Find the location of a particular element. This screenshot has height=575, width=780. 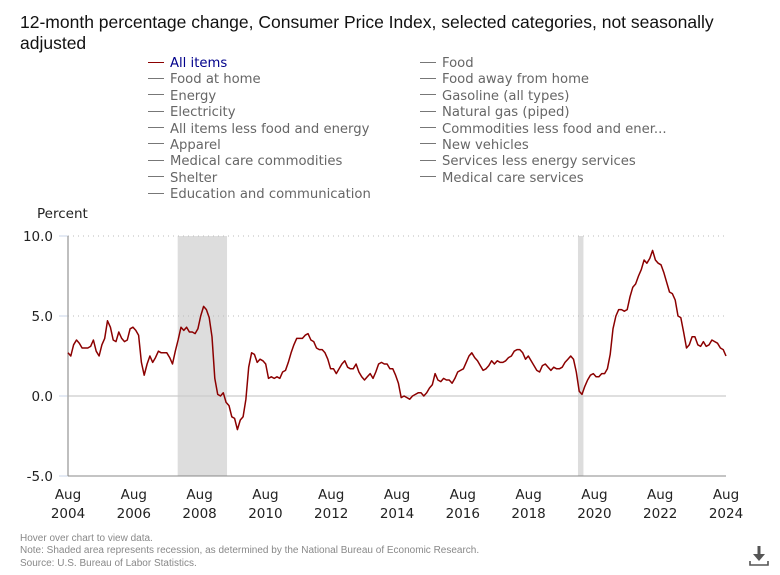

legend-label: New vehicles is located at coordinates (485, 145).